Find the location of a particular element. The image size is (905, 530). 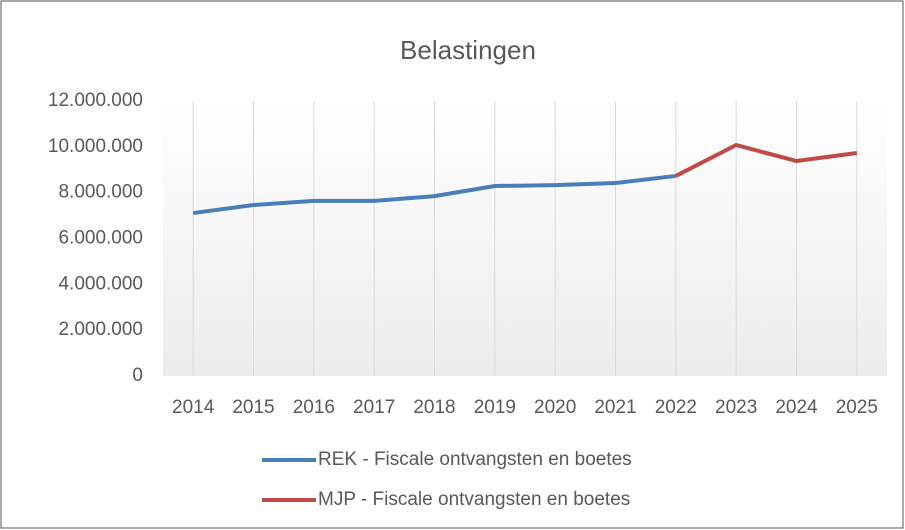

x-tick-label: 2025 is located at coordinates (857, 407).